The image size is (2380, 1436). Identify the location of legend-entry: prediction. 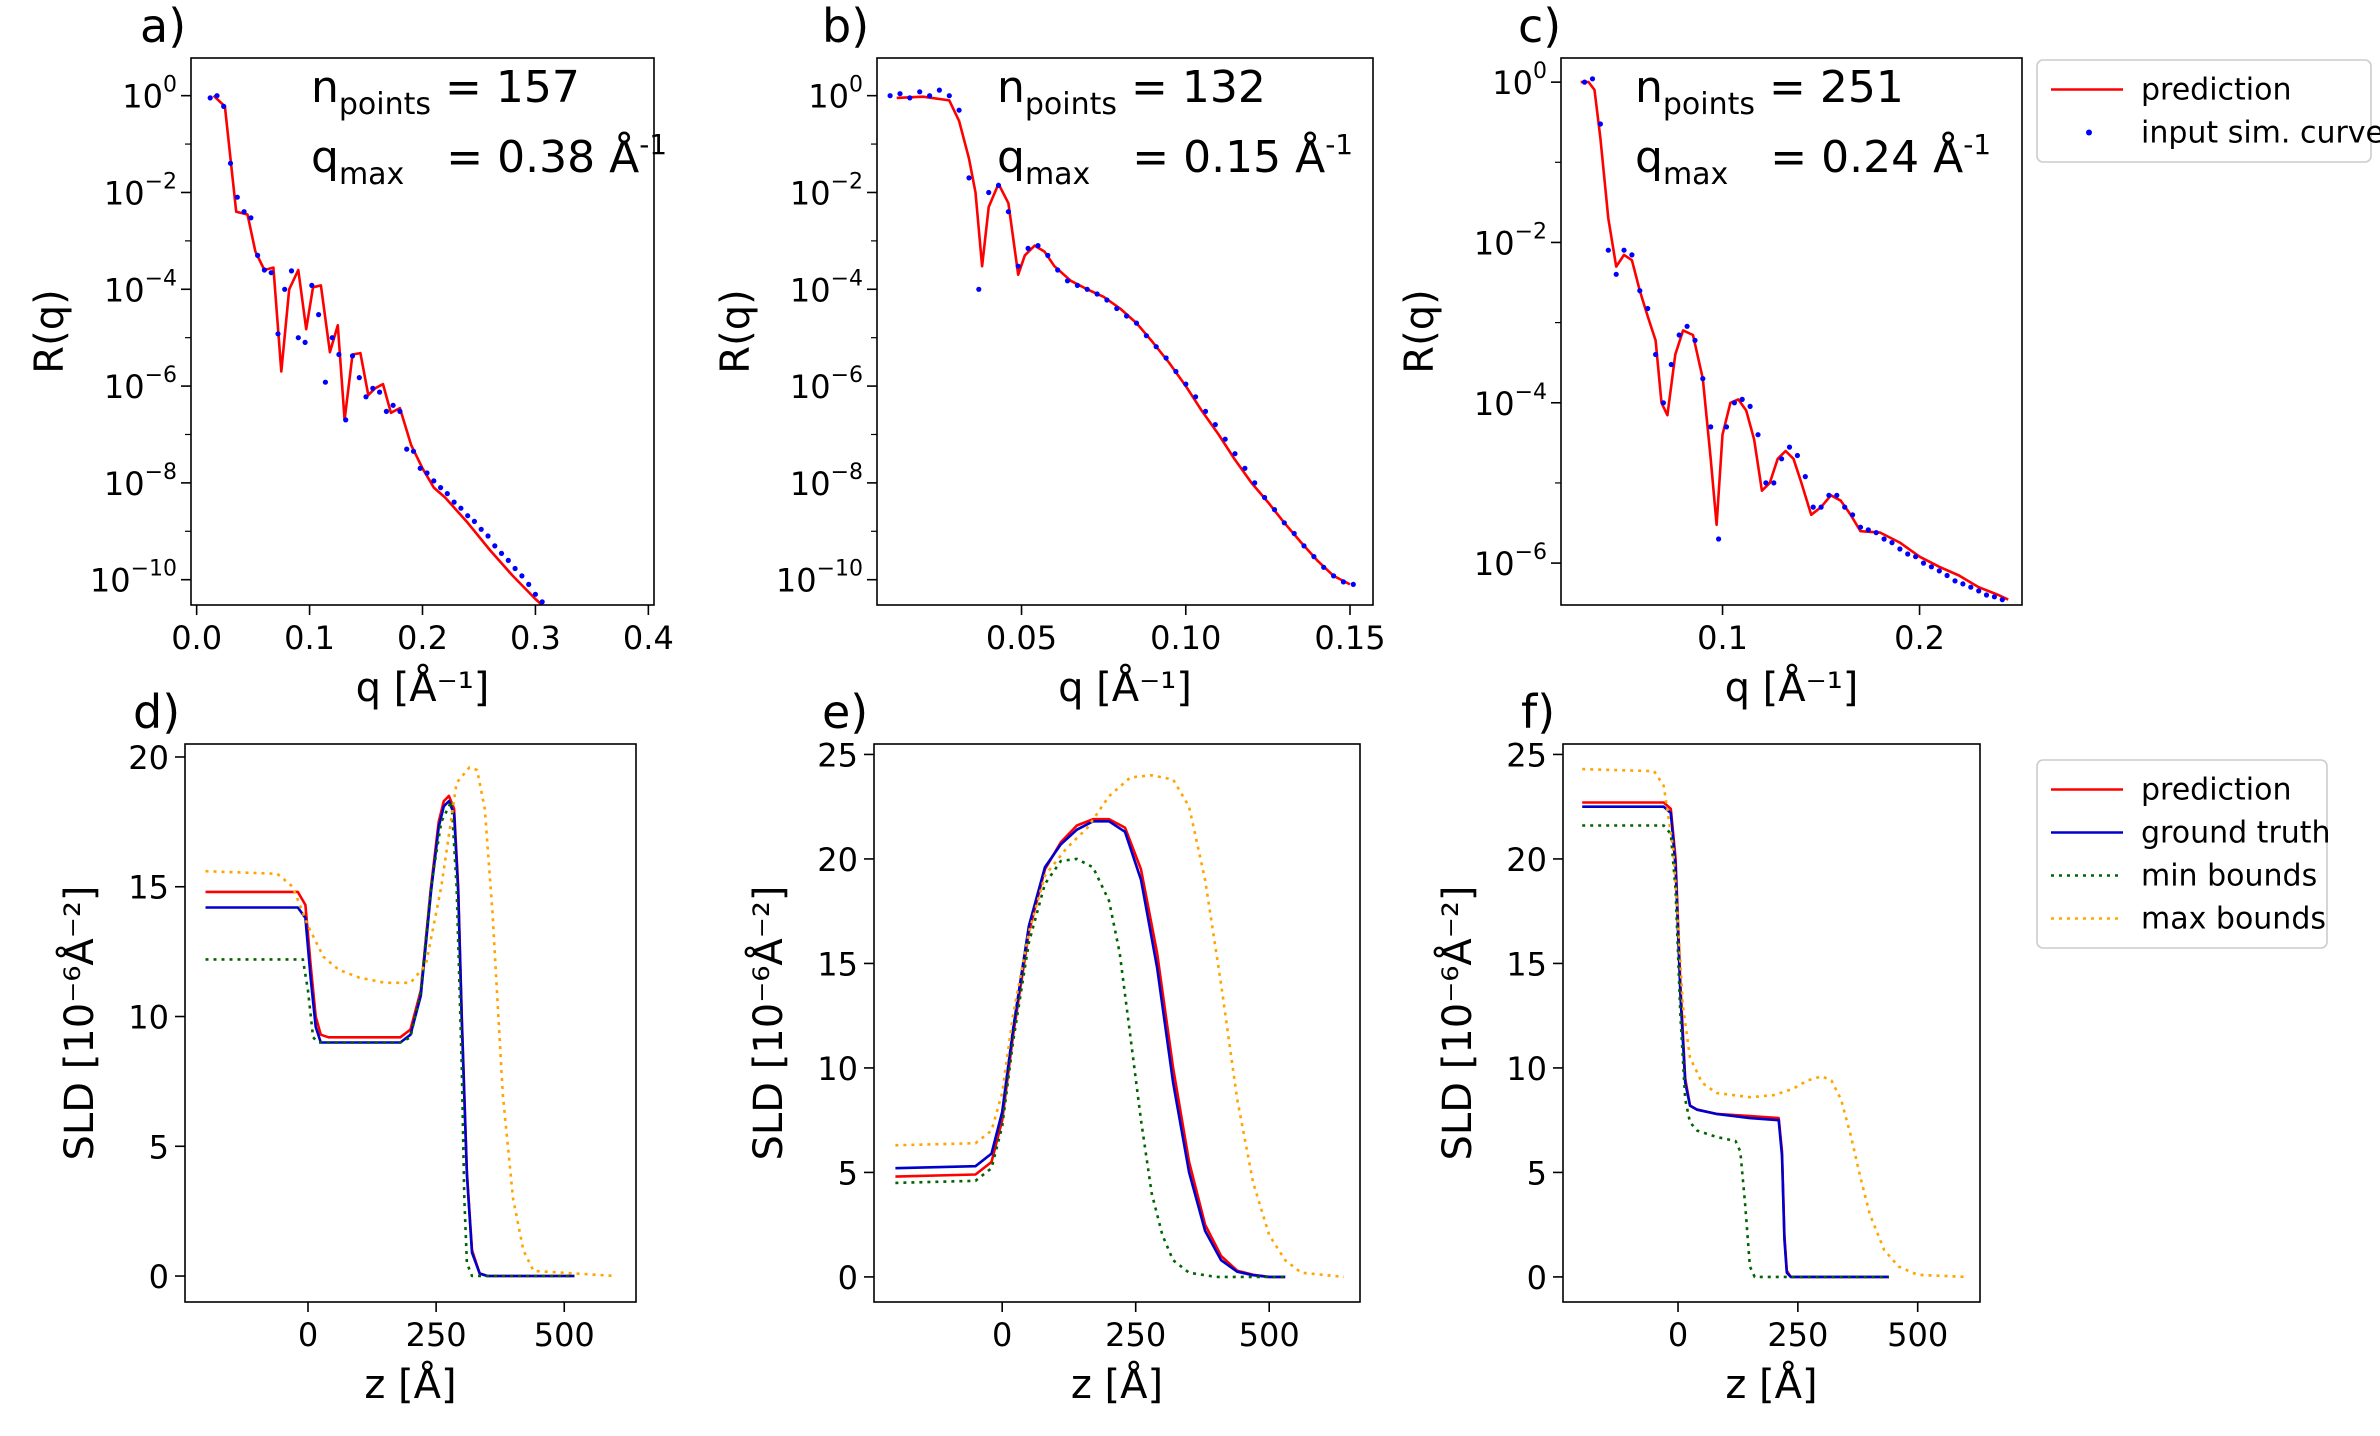
(2171, 790).